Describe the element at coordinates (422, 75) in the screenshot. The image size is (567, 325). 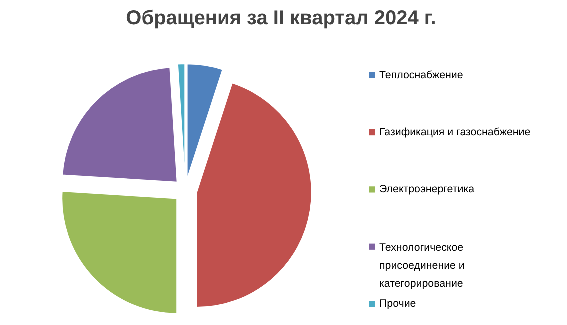
I see `legend-label: Теплоснабжение` at that location.